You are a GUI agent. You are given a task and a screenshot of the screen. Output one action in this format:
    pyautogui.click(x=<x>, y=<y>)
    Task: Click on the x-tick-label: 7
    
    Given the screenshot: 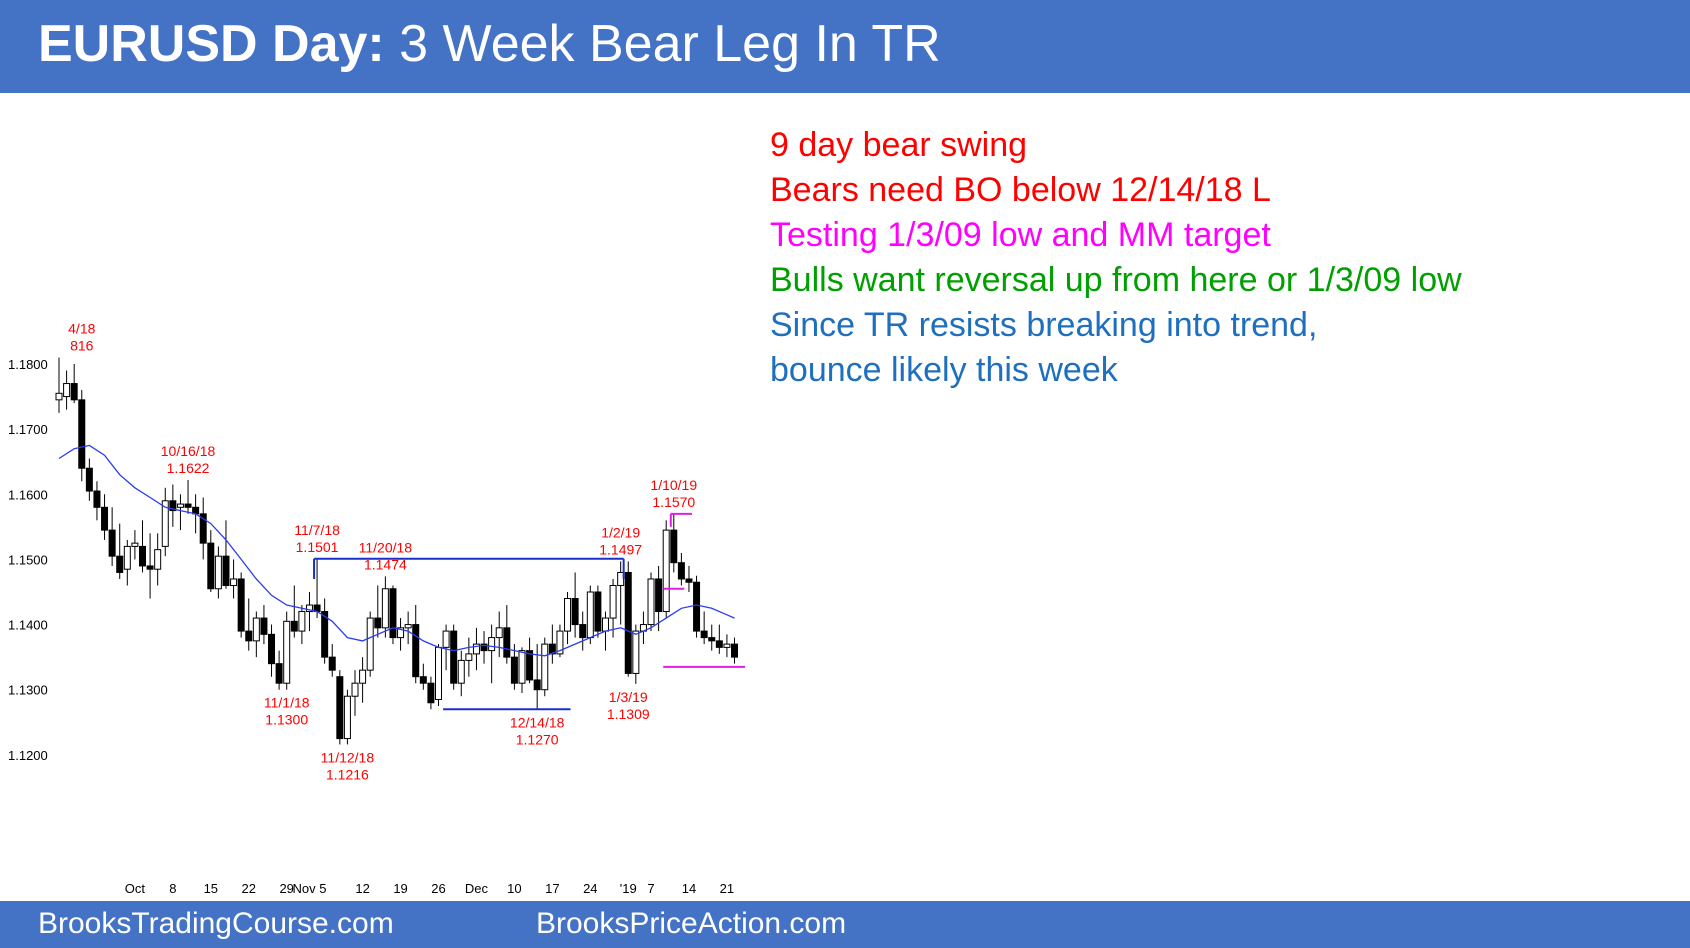 What is the action you would take?
    pyautogui.click(x=650, y=888)
    